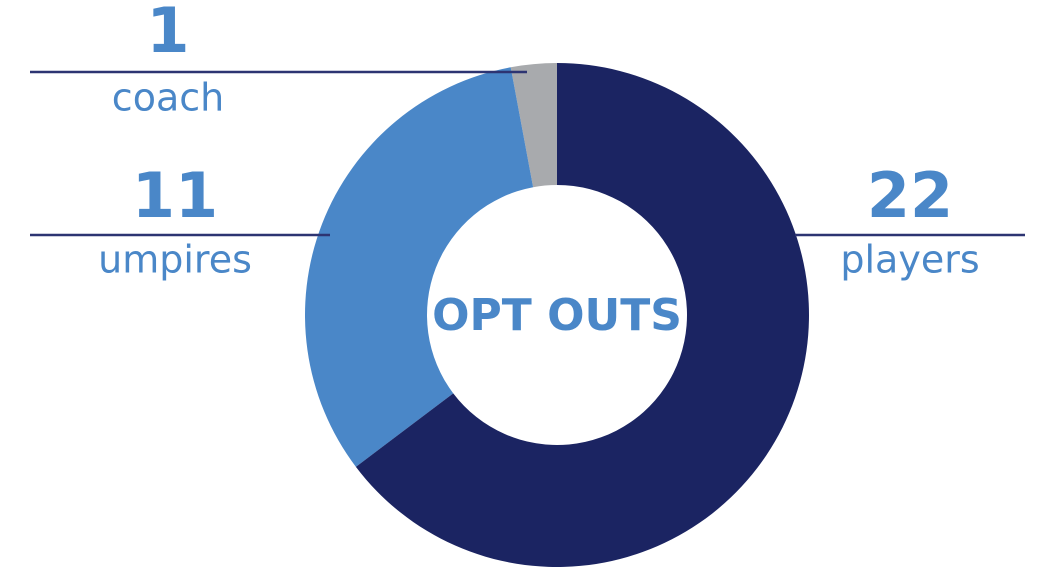 The height and width of the screenshot is (567, 1037). Describe the element at coordinates (175, 195) in the screenshot. I see `value-label: 11` at that location.